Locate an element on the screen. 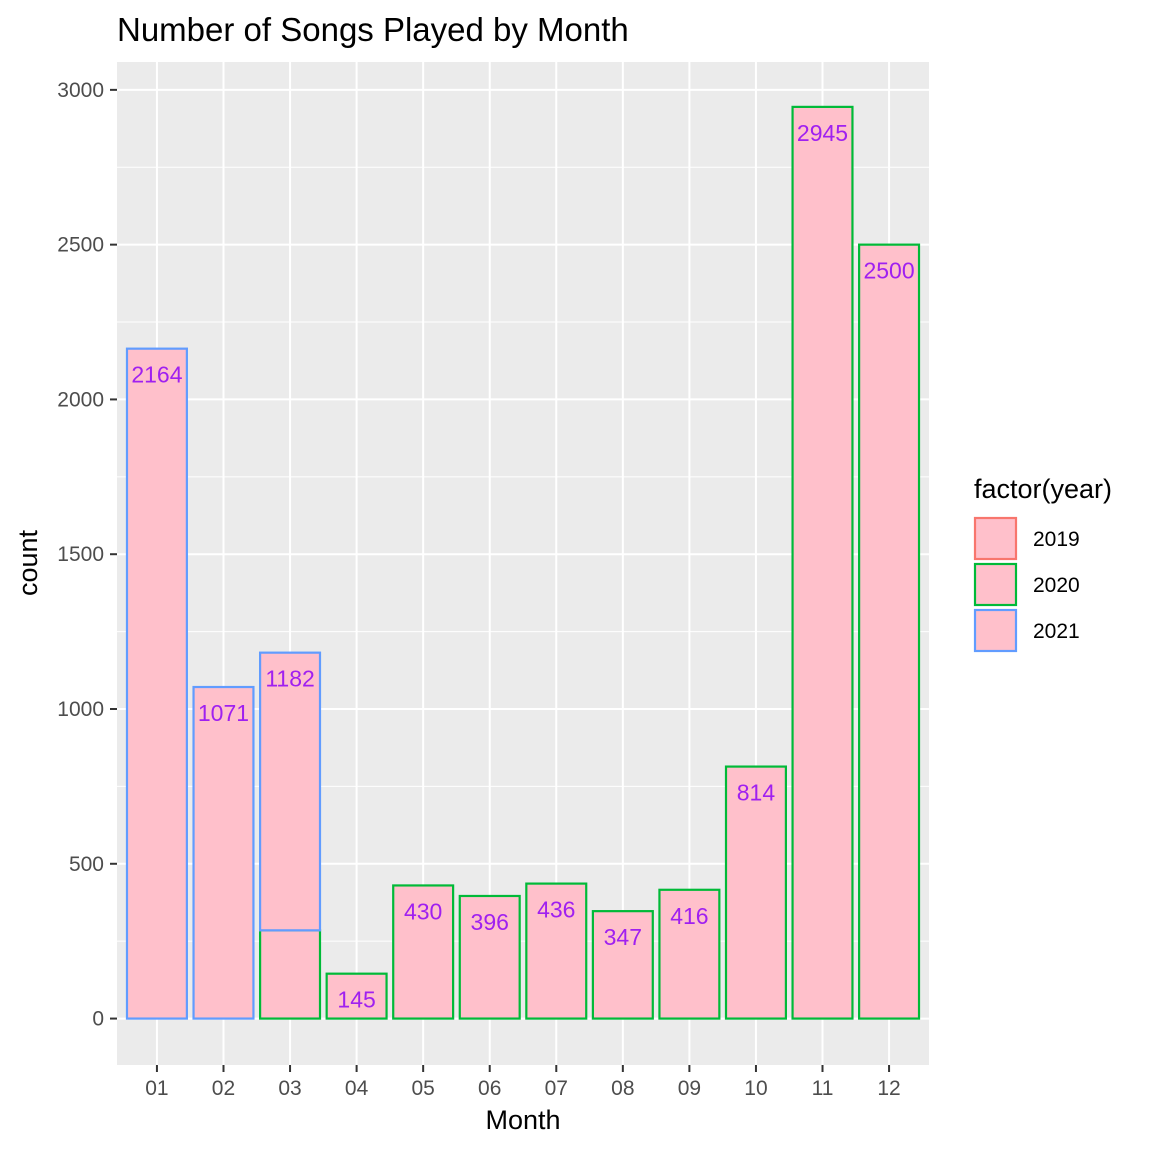 The height and width of the screenshot is (1152, 1152). y-axis-title: count is located at coordinates (28, 562).